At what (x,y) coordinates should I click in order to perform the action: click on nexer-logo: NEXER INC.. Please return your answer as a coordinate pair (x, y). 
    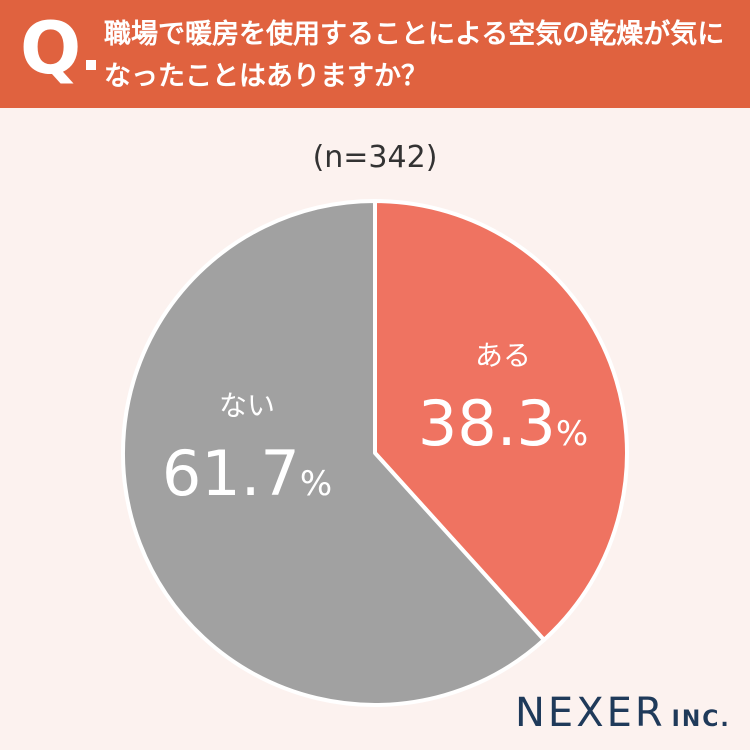
    Looking at the image, I should click on (623, 713).